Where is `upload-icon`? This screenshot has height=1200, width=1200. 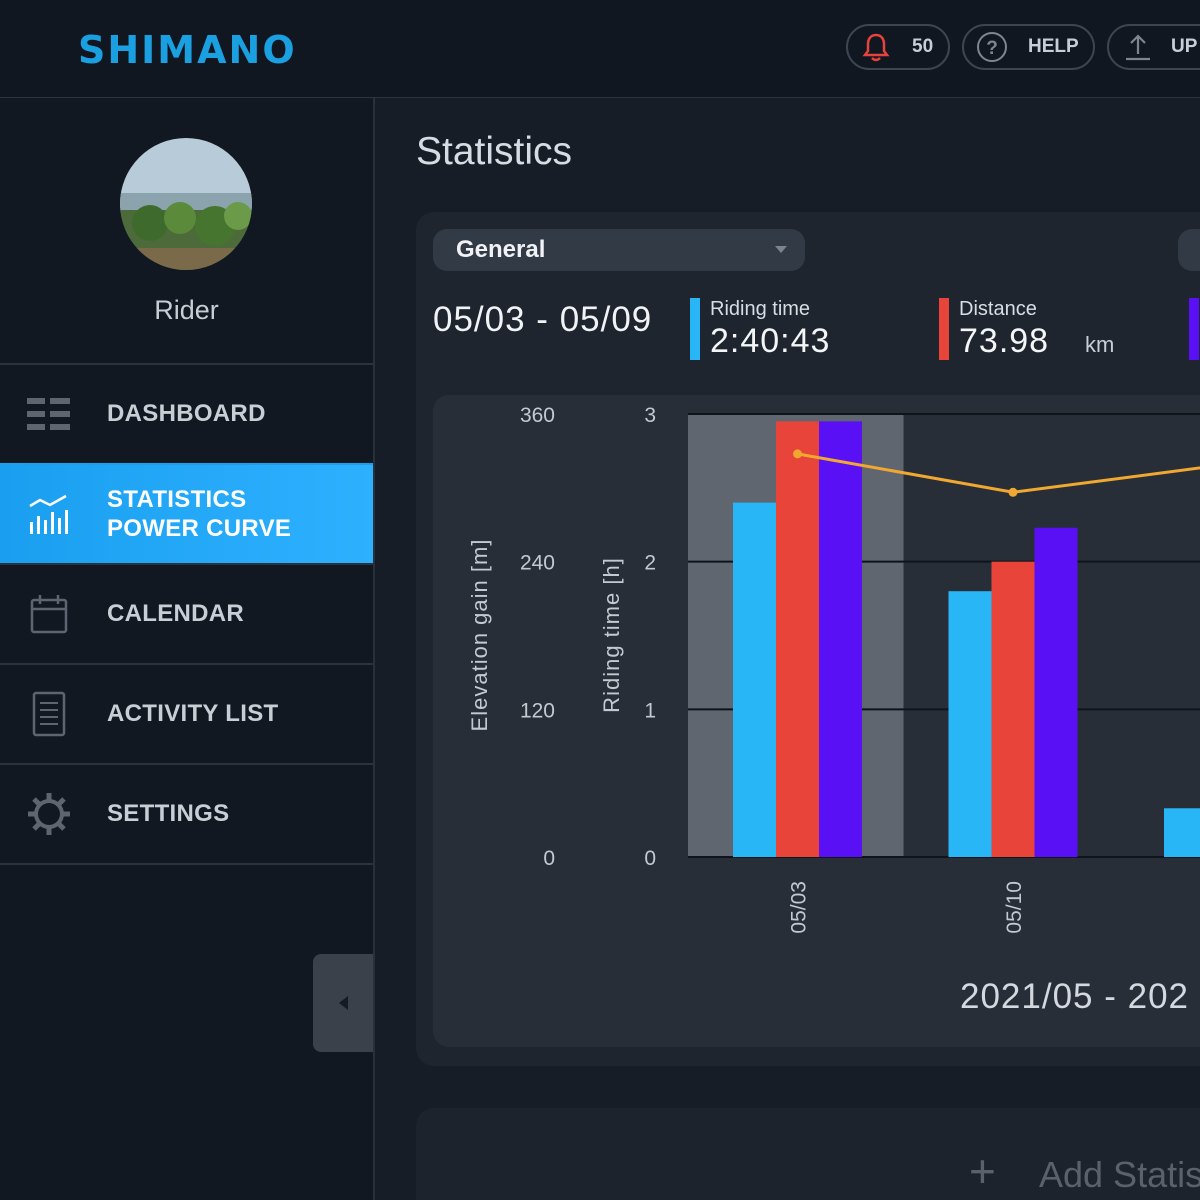 upload-icon is located at coordinates (1138, 47).